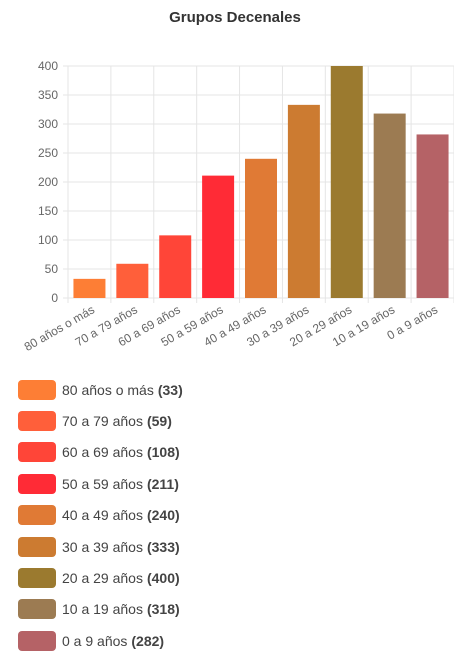 The height and width of the screenshot is (657, 454). Describe the element at coordinates (48, 211) in the screenshot. I see `y-tick-label: 150` at that location.